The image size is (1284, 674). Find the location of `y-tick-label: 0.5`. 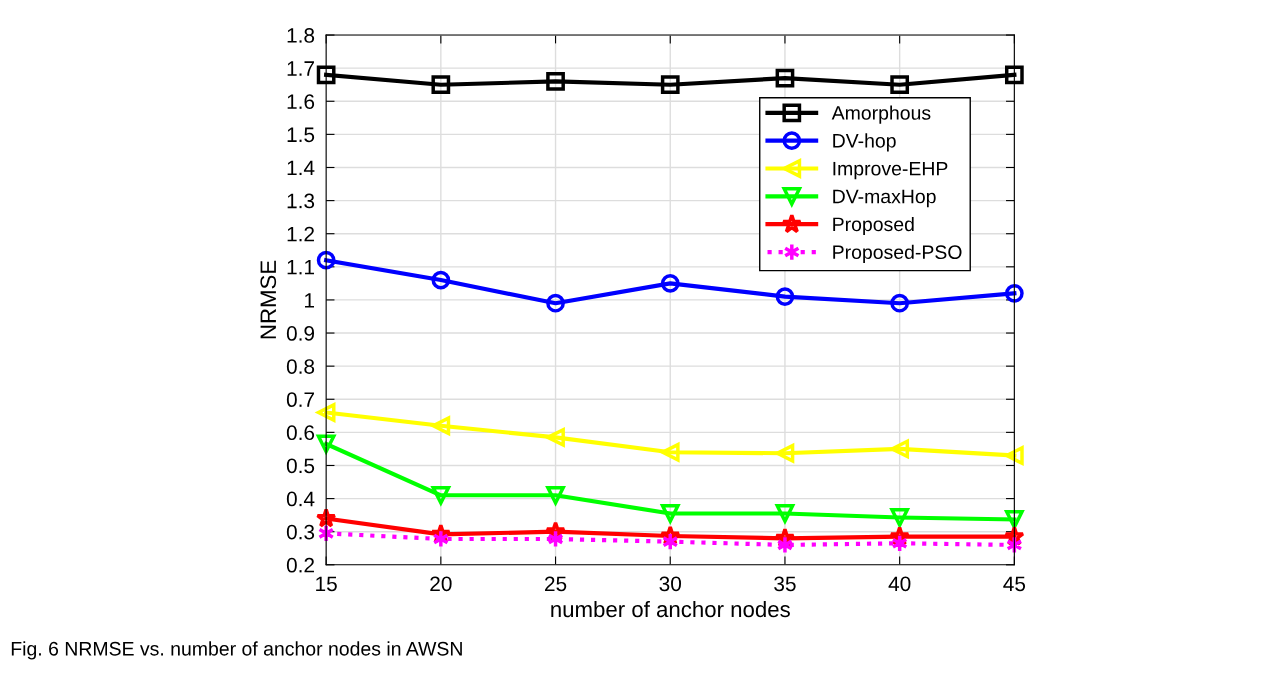

y-tick-label: 0.5 is located at coordinates (300, 466).